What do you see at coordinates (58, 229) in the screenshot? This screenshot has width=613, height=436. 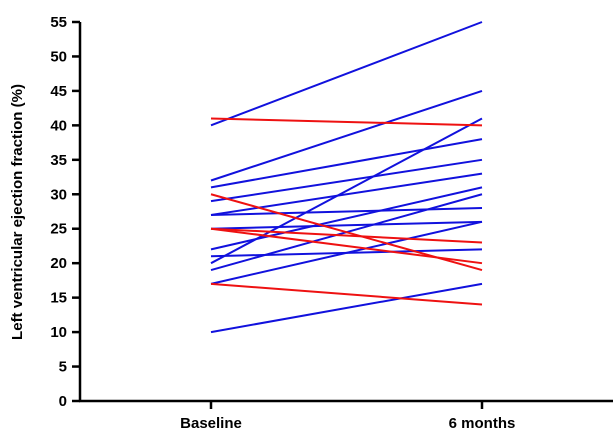 I see `y-tick-label: 25` at bounding box center [58, 229].